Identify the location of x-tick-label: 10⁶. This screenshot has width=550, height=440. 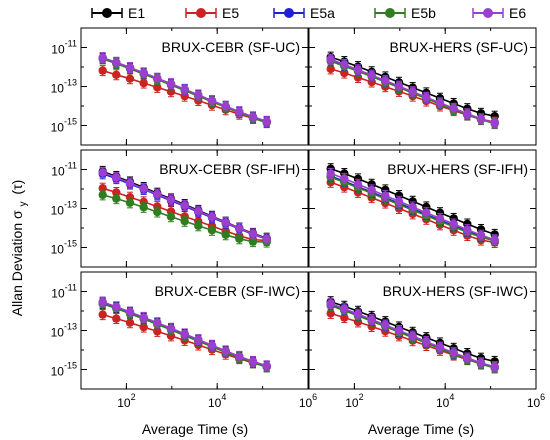
(308, 401).